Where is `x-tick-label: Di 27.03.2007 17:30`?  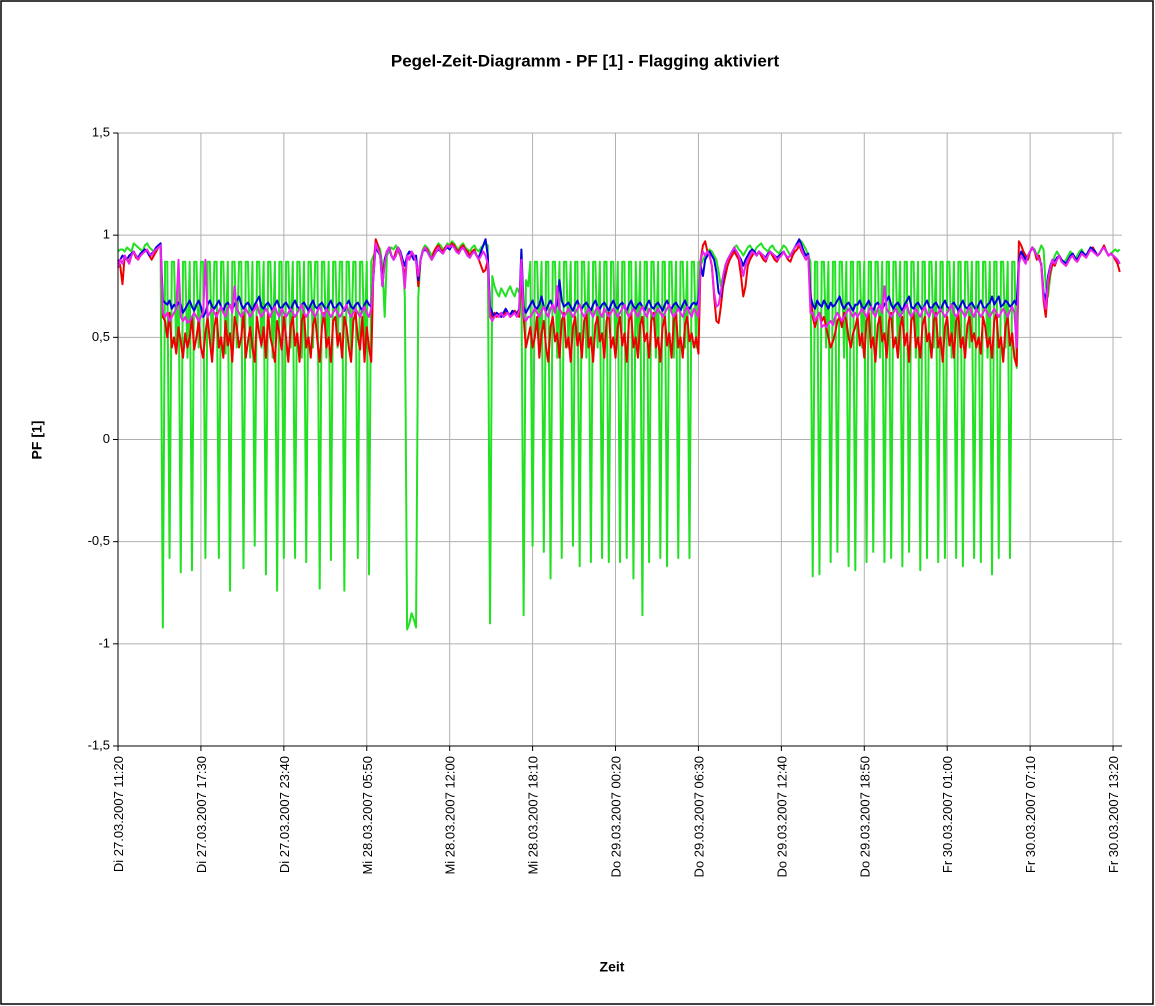 x-tick-label: Di 27.03.2007 17:30 is located at coordinates (201, 814).